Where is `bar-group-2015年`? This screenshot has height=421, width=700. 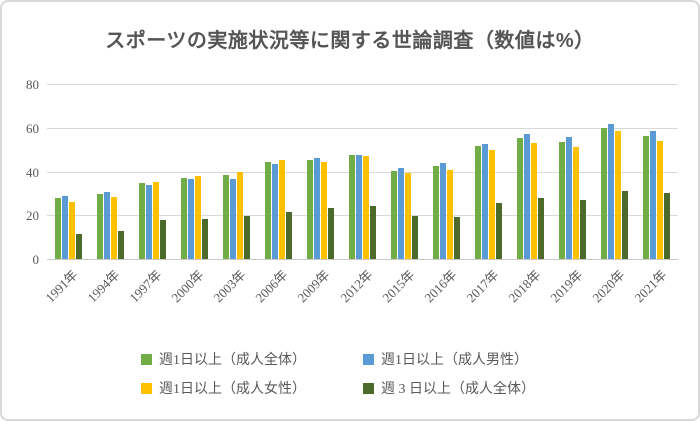 bar-group-2015年 is located at coordinates (405, 172).